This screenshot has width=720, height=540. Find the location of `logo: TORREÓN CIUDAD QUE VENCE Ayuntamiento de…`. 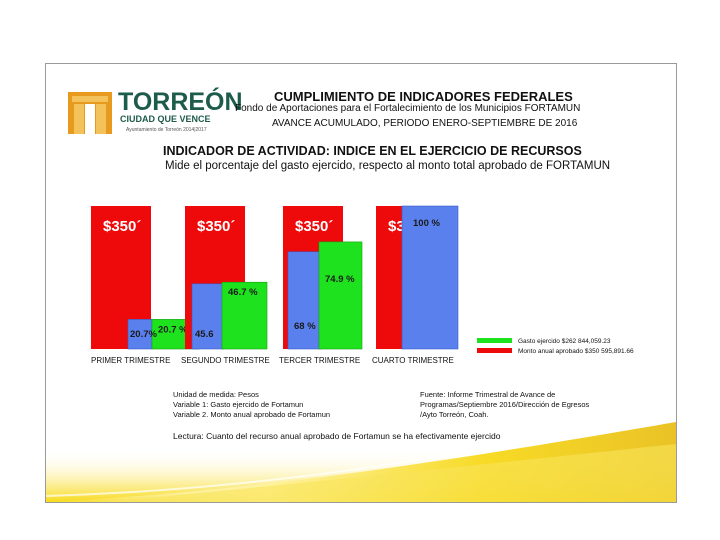

logo: TORREÓN CIUDAD QUE VENCE Ayuntamiento de… is located at coordinates (155, 112).